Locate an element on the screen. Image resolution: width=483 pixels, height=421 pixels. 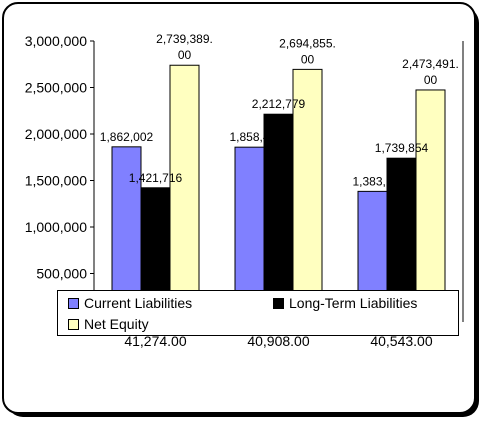
legend-swatch-long-term-liabilities is located at coordinates (278, 303).